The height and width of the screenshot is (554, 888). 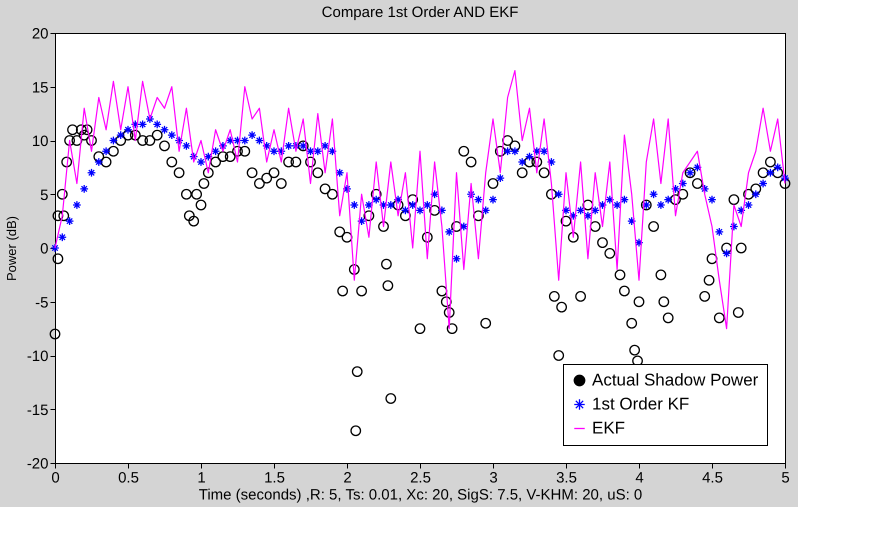 I want to click on x-tick-label: 2.5, so click(x=420, y=478).